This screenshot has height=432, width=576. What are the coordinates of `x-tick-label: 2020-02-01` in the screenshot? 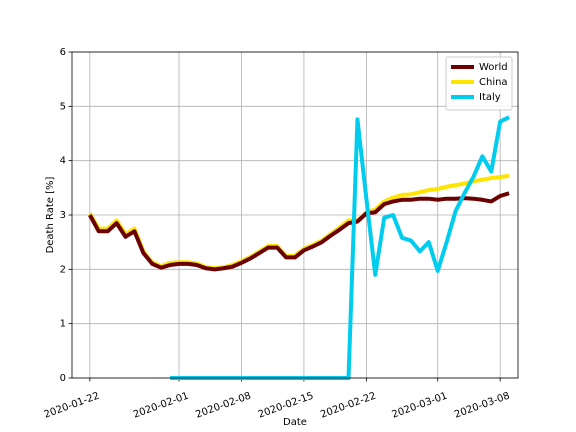 It's located at (161, 406).